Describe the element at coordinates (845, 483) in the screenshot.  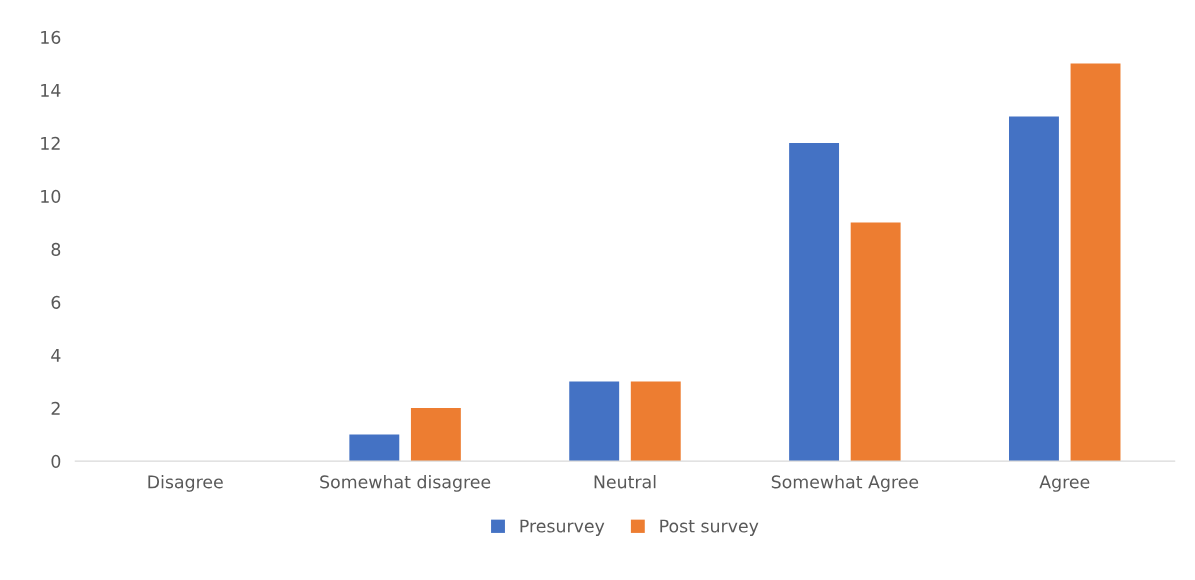
I see `x-tick-label: Somewhat Agree` at that location.